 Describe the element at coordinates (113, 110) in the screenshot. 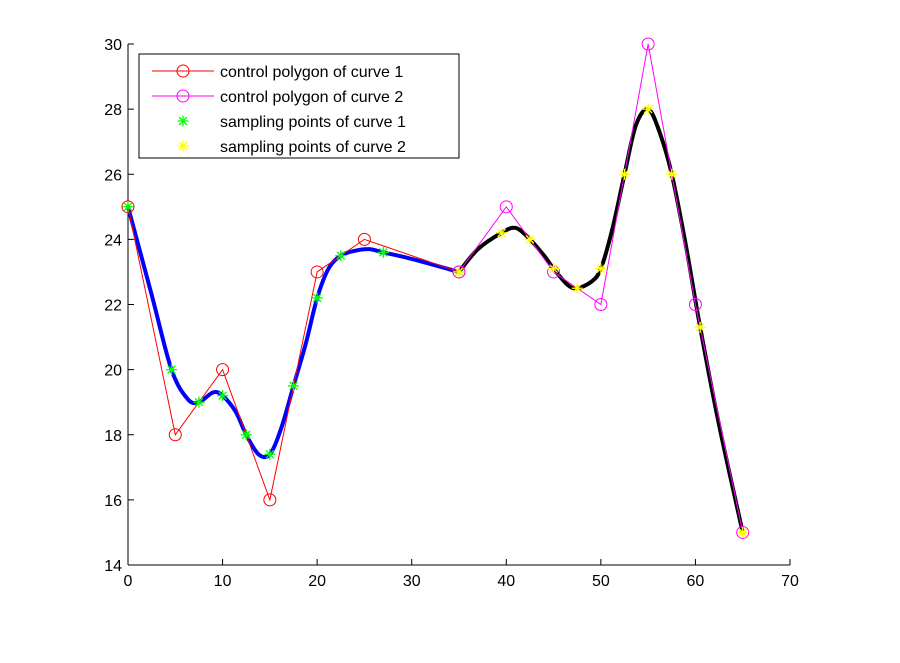

I see `y-tick-label: 28` at that location.